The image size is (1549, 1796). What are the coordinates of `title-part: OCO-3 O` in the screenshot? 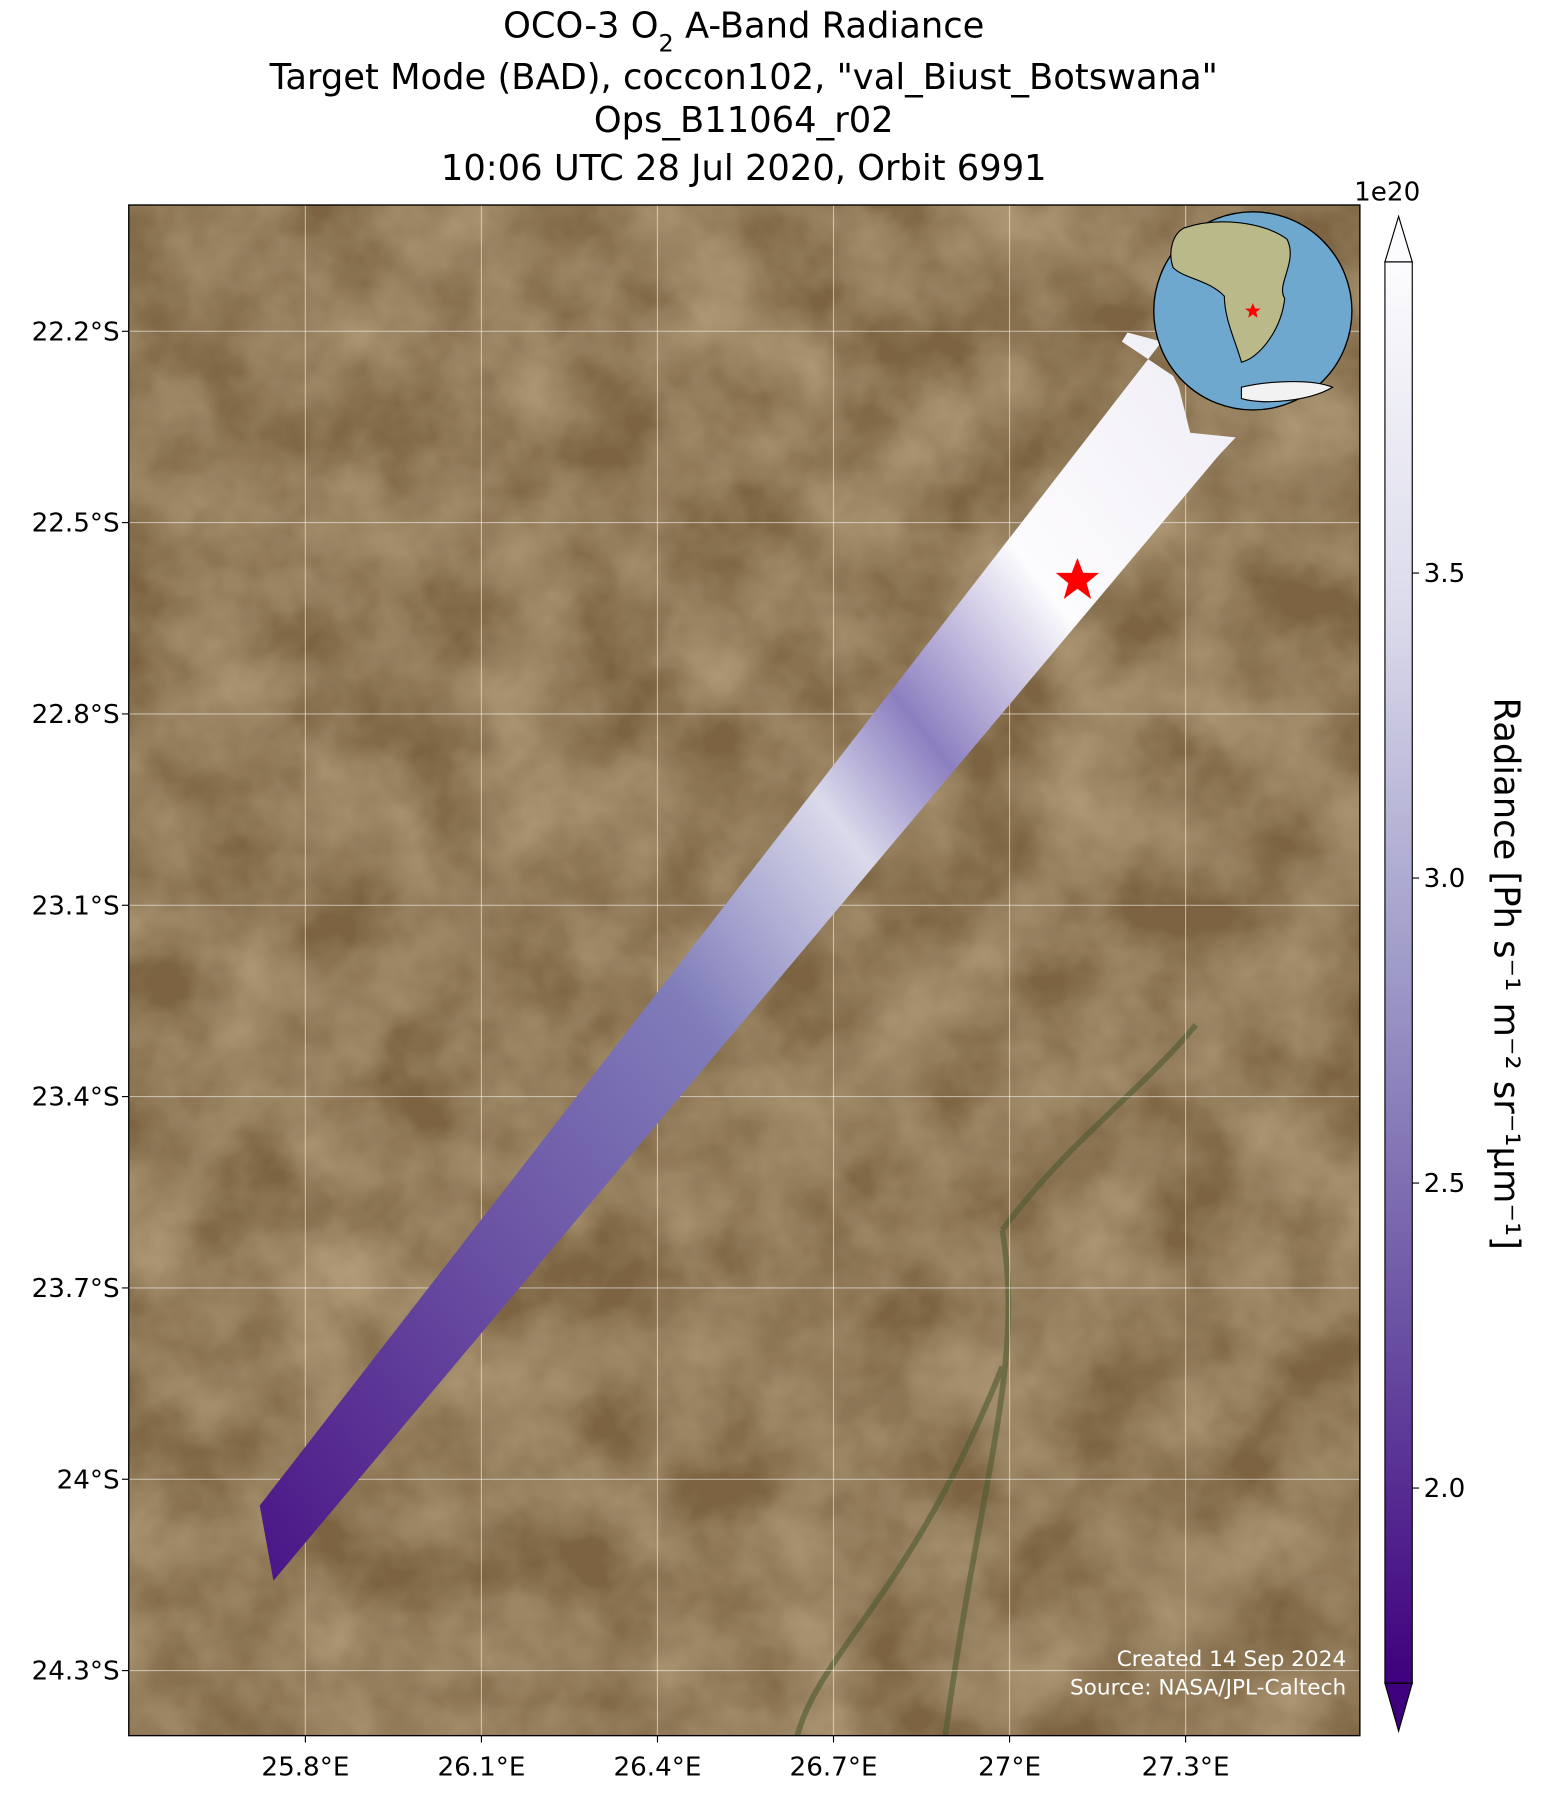 It's located at (580, 26).